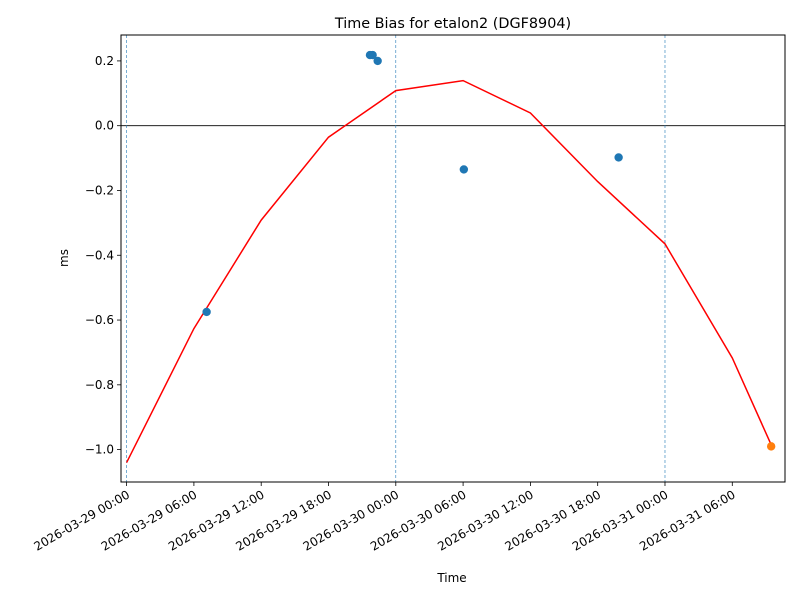  I want to click on y-tick-label: −0.4, so click(99, 255).